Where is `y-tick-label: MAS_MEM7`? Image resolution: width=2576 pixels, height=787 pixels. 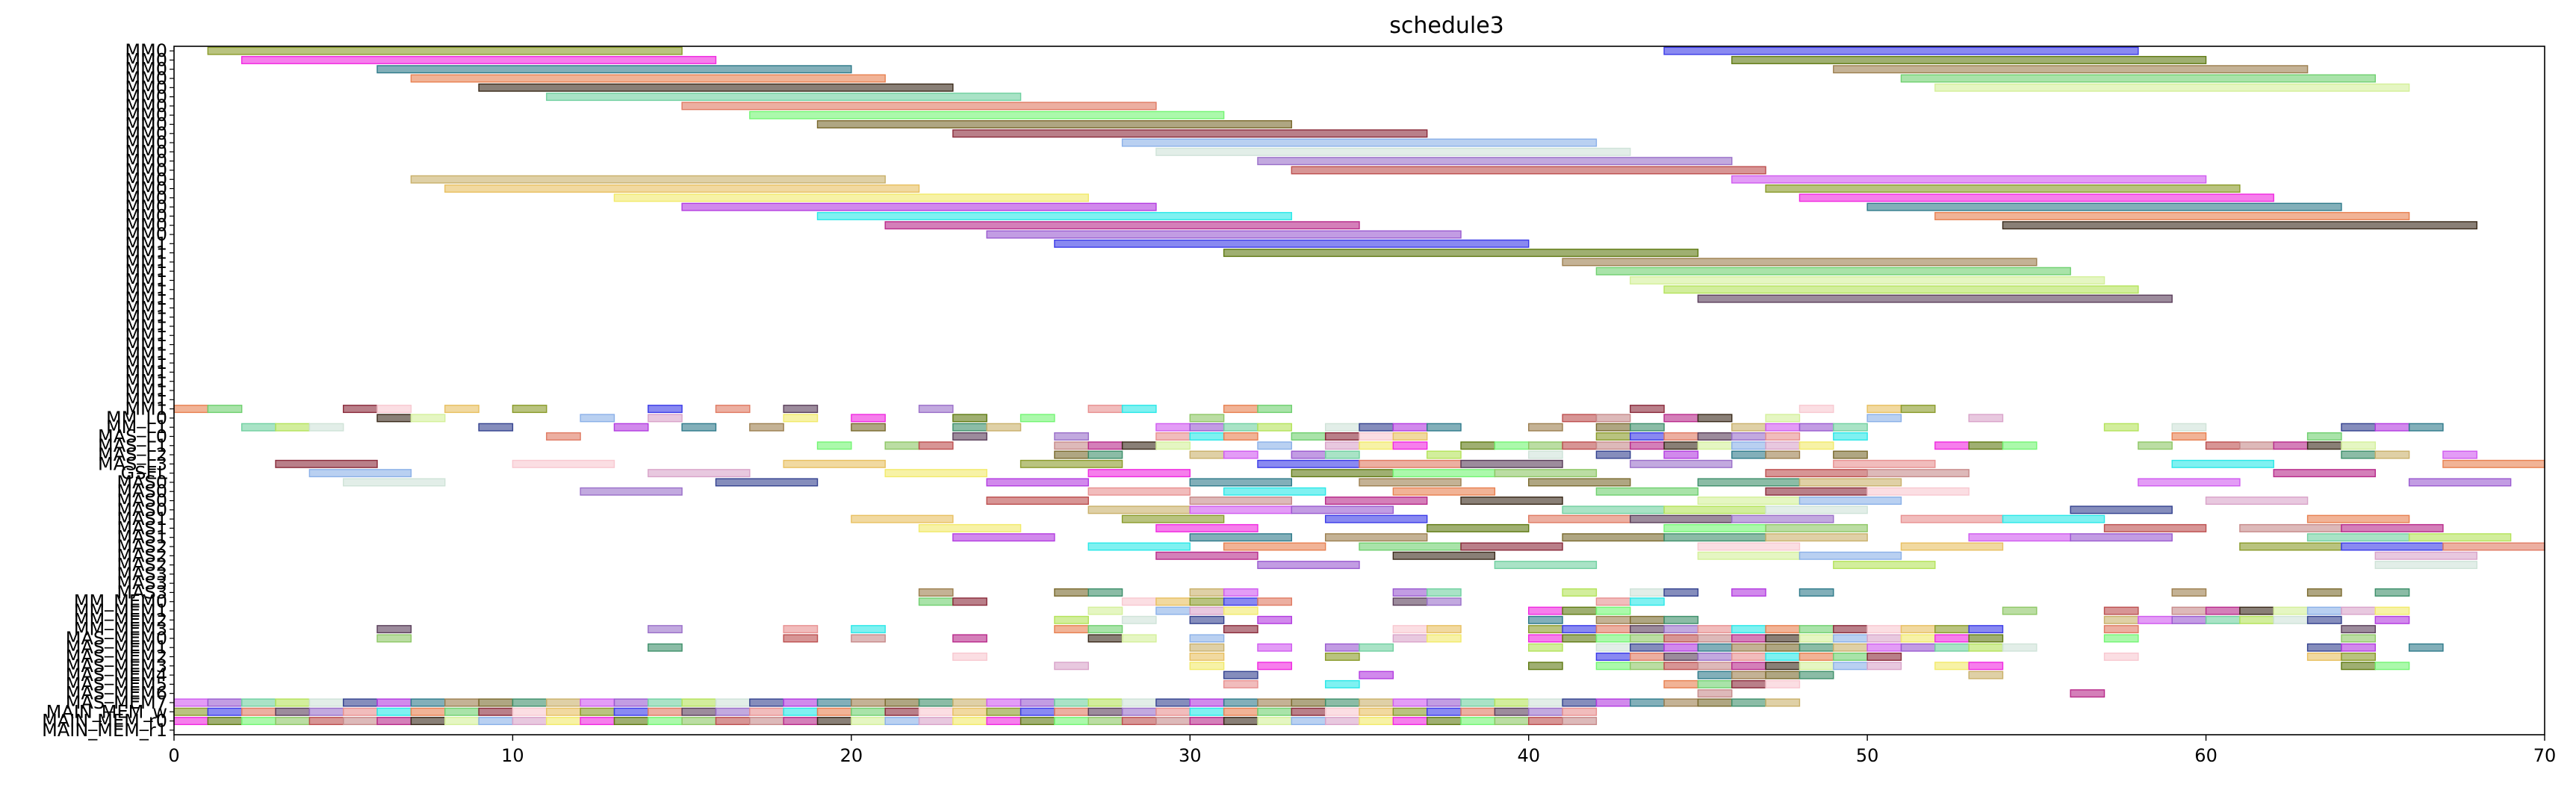
y-tick-label: MAS_MEM7 is located at coordinates (117, 703).